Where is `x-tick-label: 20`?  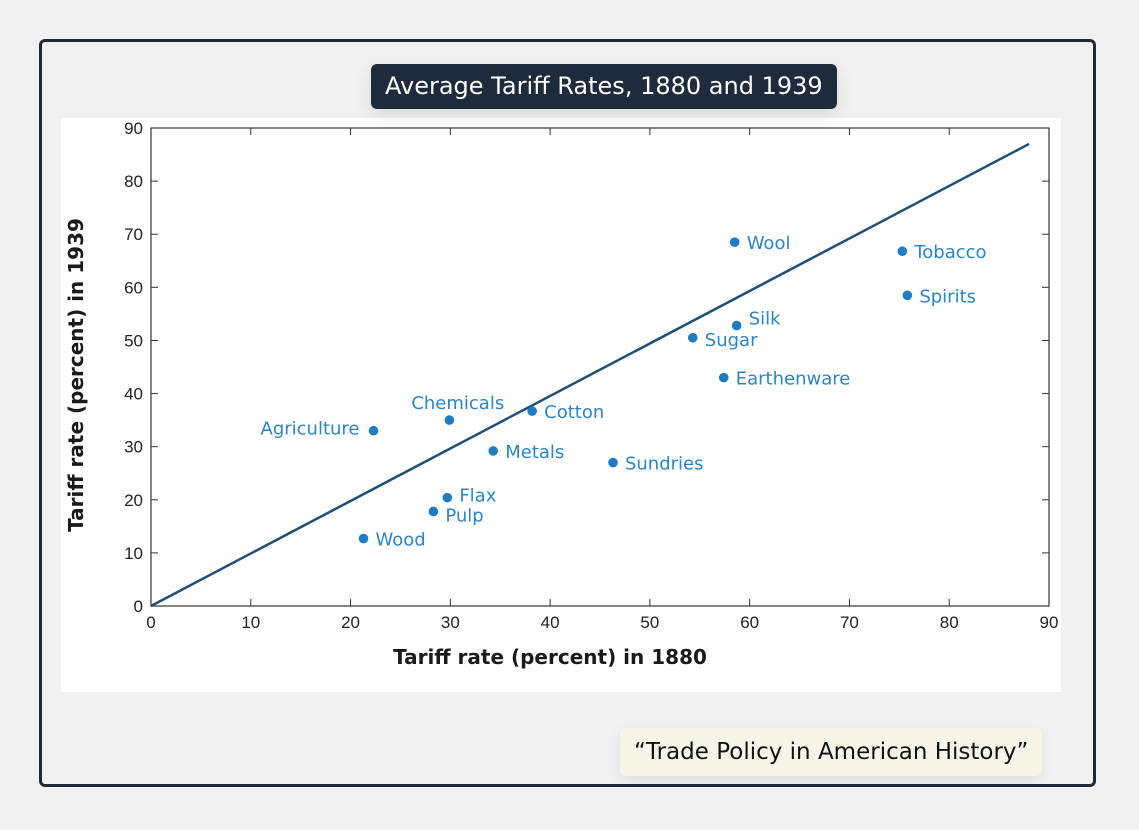 x-tick-label: 20 is located at coordinates (350, 622).